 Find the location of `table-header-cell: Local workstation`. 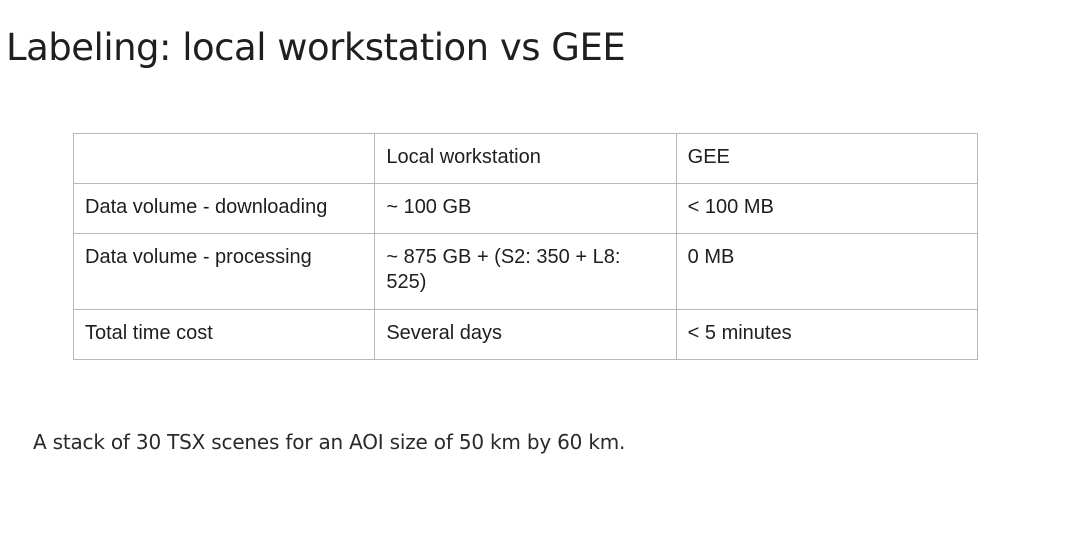

table-header-cell: Local workstation is located at coordinates (525, 158).